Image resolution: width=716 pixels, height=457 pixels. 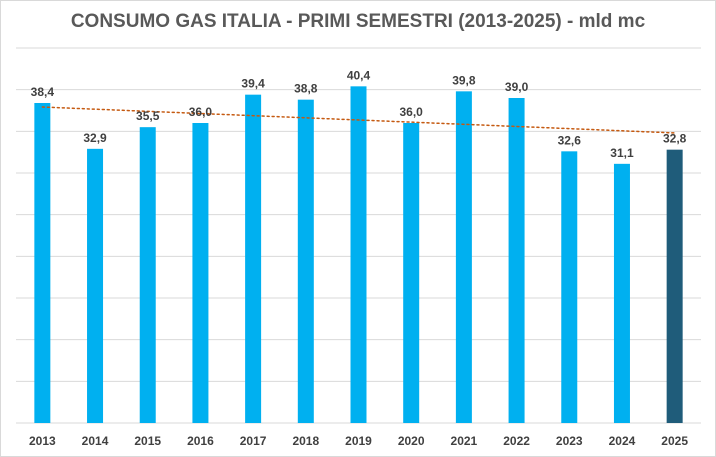 I want to click on x-tick-label: 2020, so click(x=411, y=441).